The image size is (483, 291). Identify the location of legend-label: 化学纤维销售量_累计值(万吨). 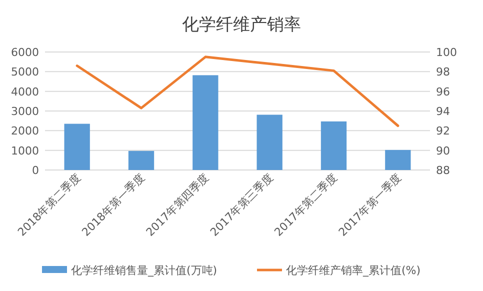
(144, 270).